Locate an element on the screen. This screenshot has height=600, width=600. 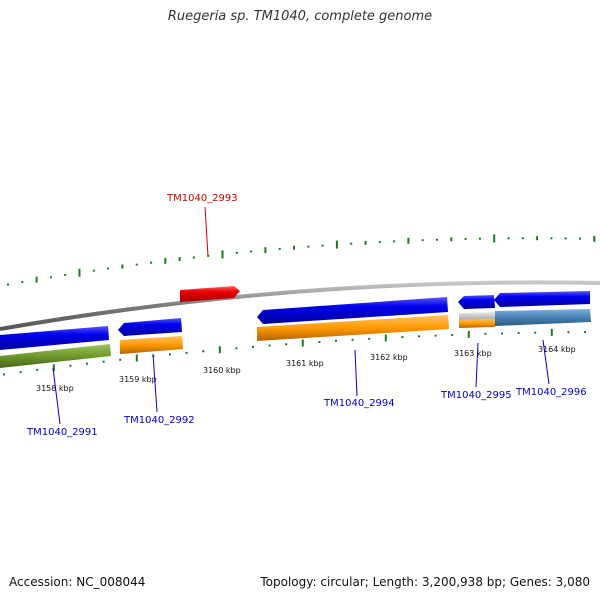
scale-label: 3159 kbp is located at coordinates (138, 379).